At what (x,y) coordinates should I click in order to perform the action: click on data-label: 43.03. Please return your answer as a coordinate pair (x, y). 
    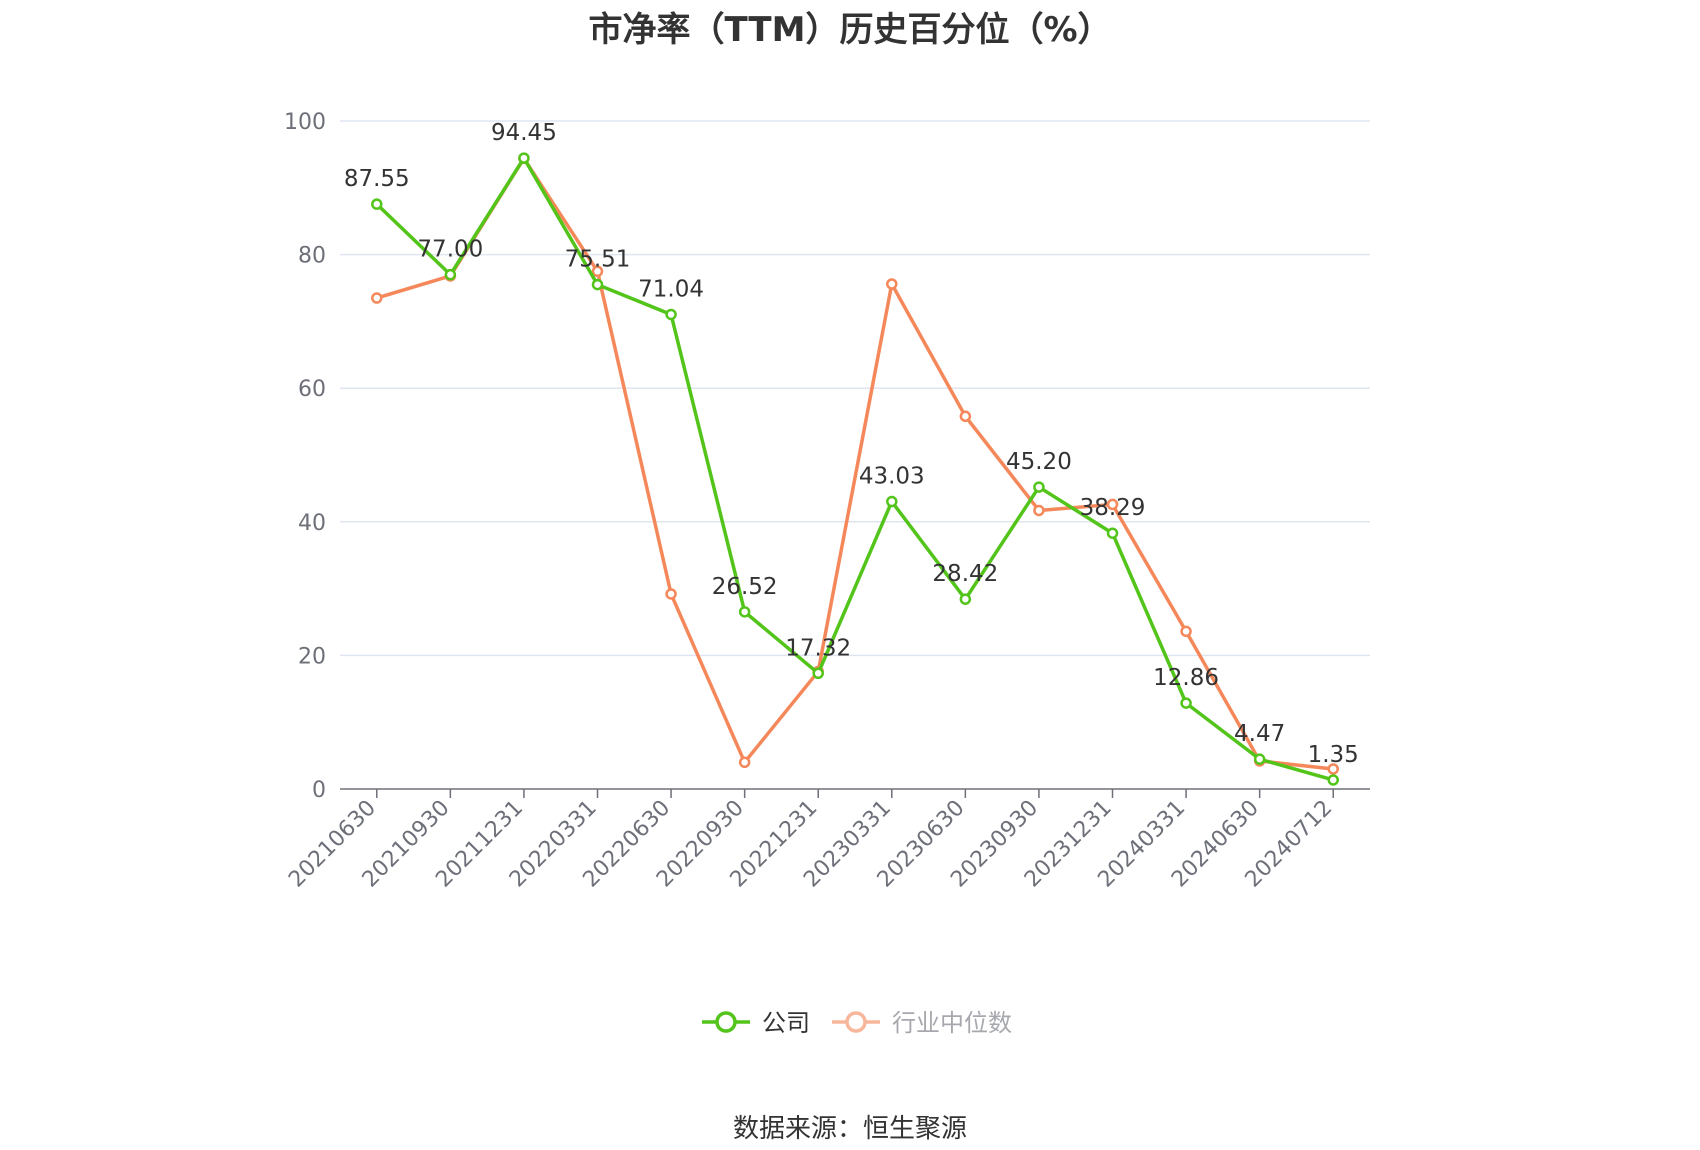
    Looking at the image, I should click on (892, 477).